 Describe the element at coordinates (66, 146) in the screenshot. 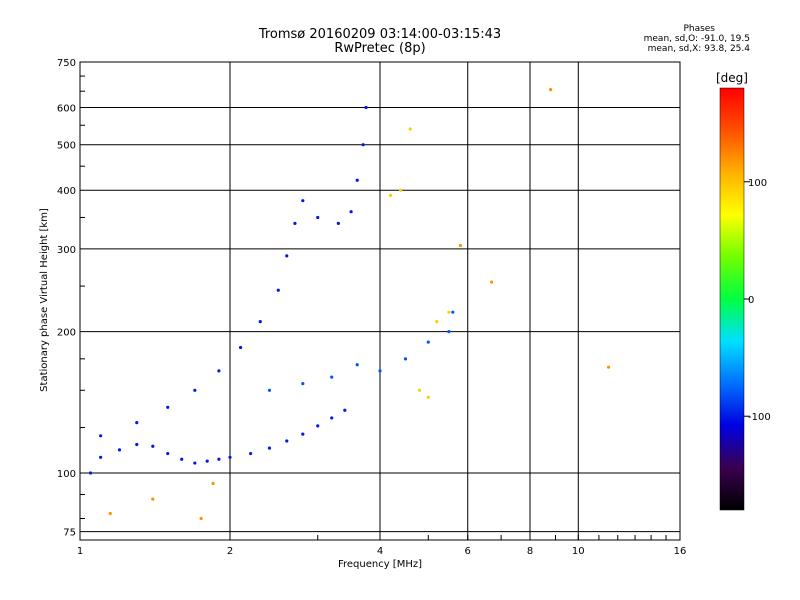

I see `y-tick-label: 500` at that location.